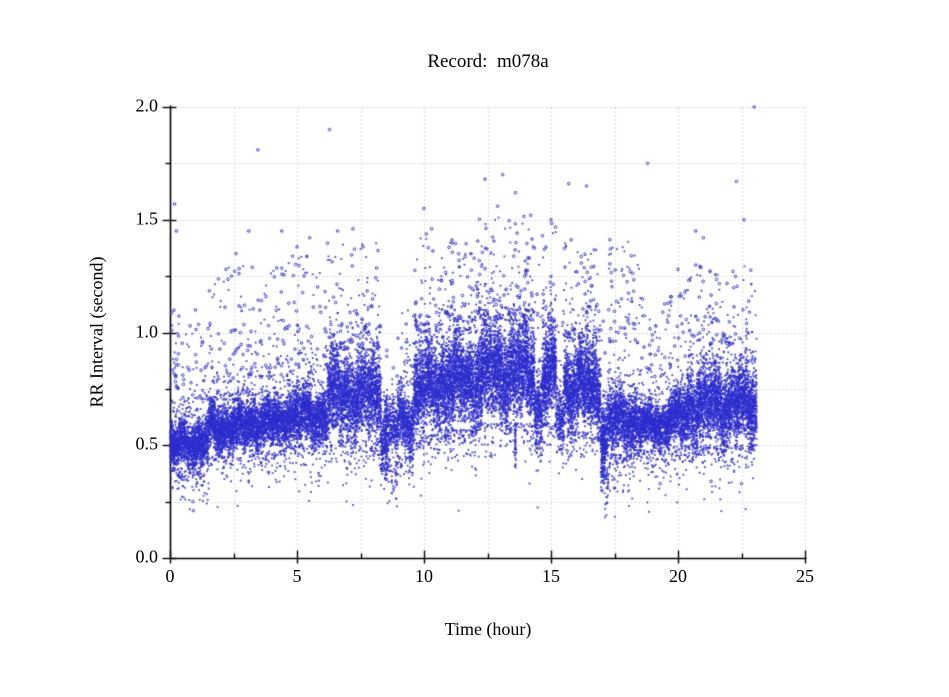 This screenshot has height=697, width=949. I want to click on x-tick-label: 0, so click(170, 576).